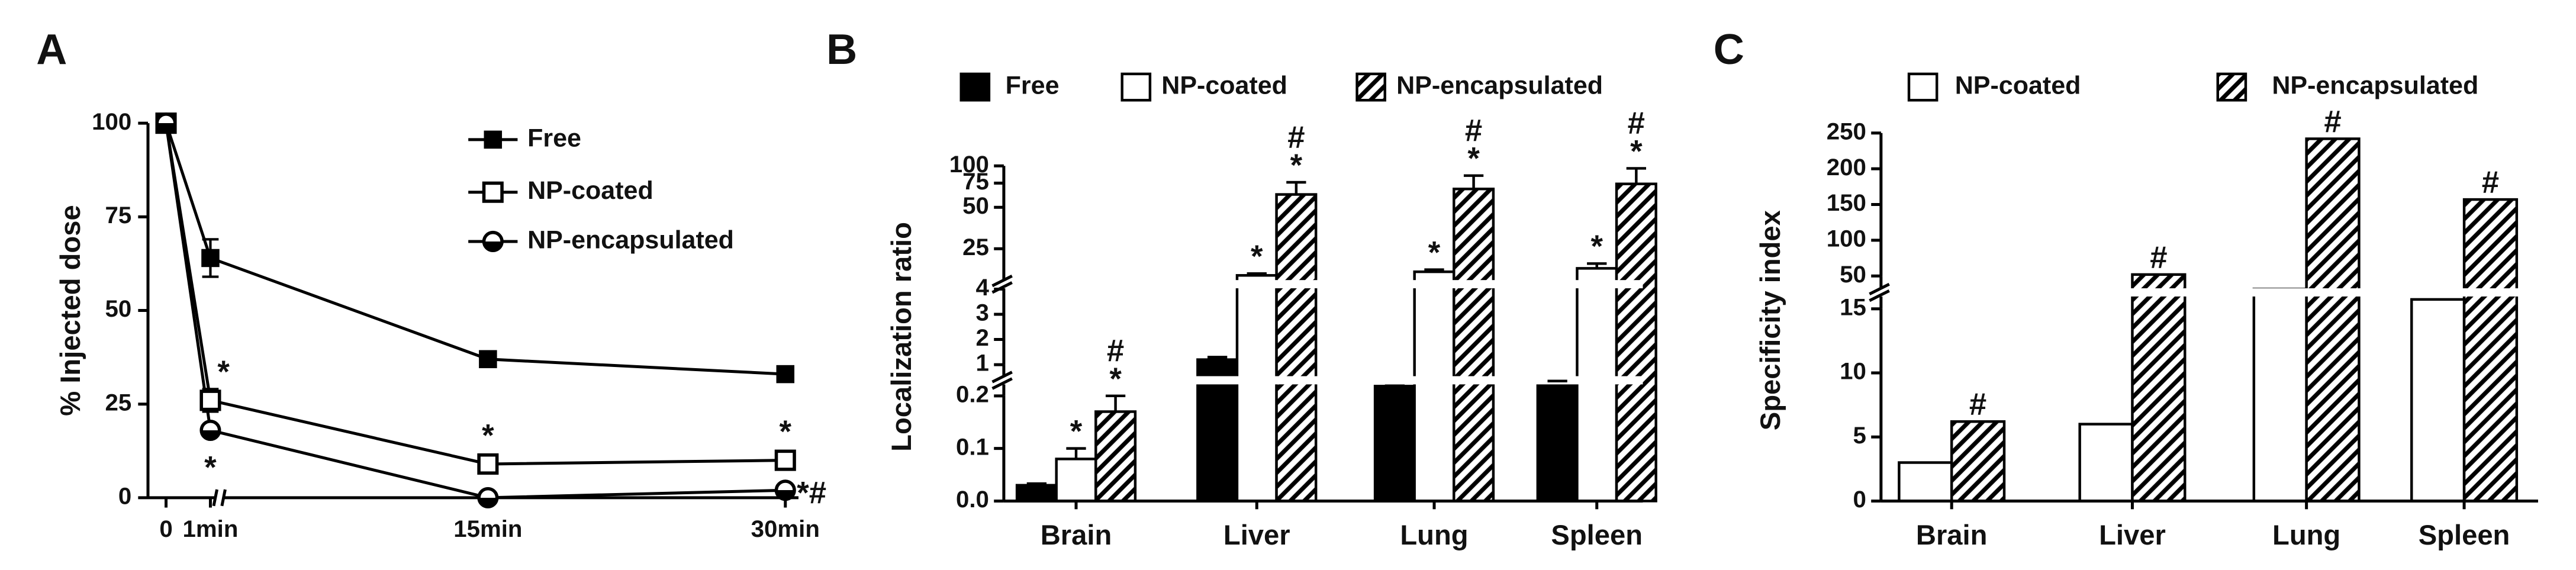  What do you see at coordinates (842, 49) in the screenshot?
I see `panel-label: B` at bounding box center [842, 49].